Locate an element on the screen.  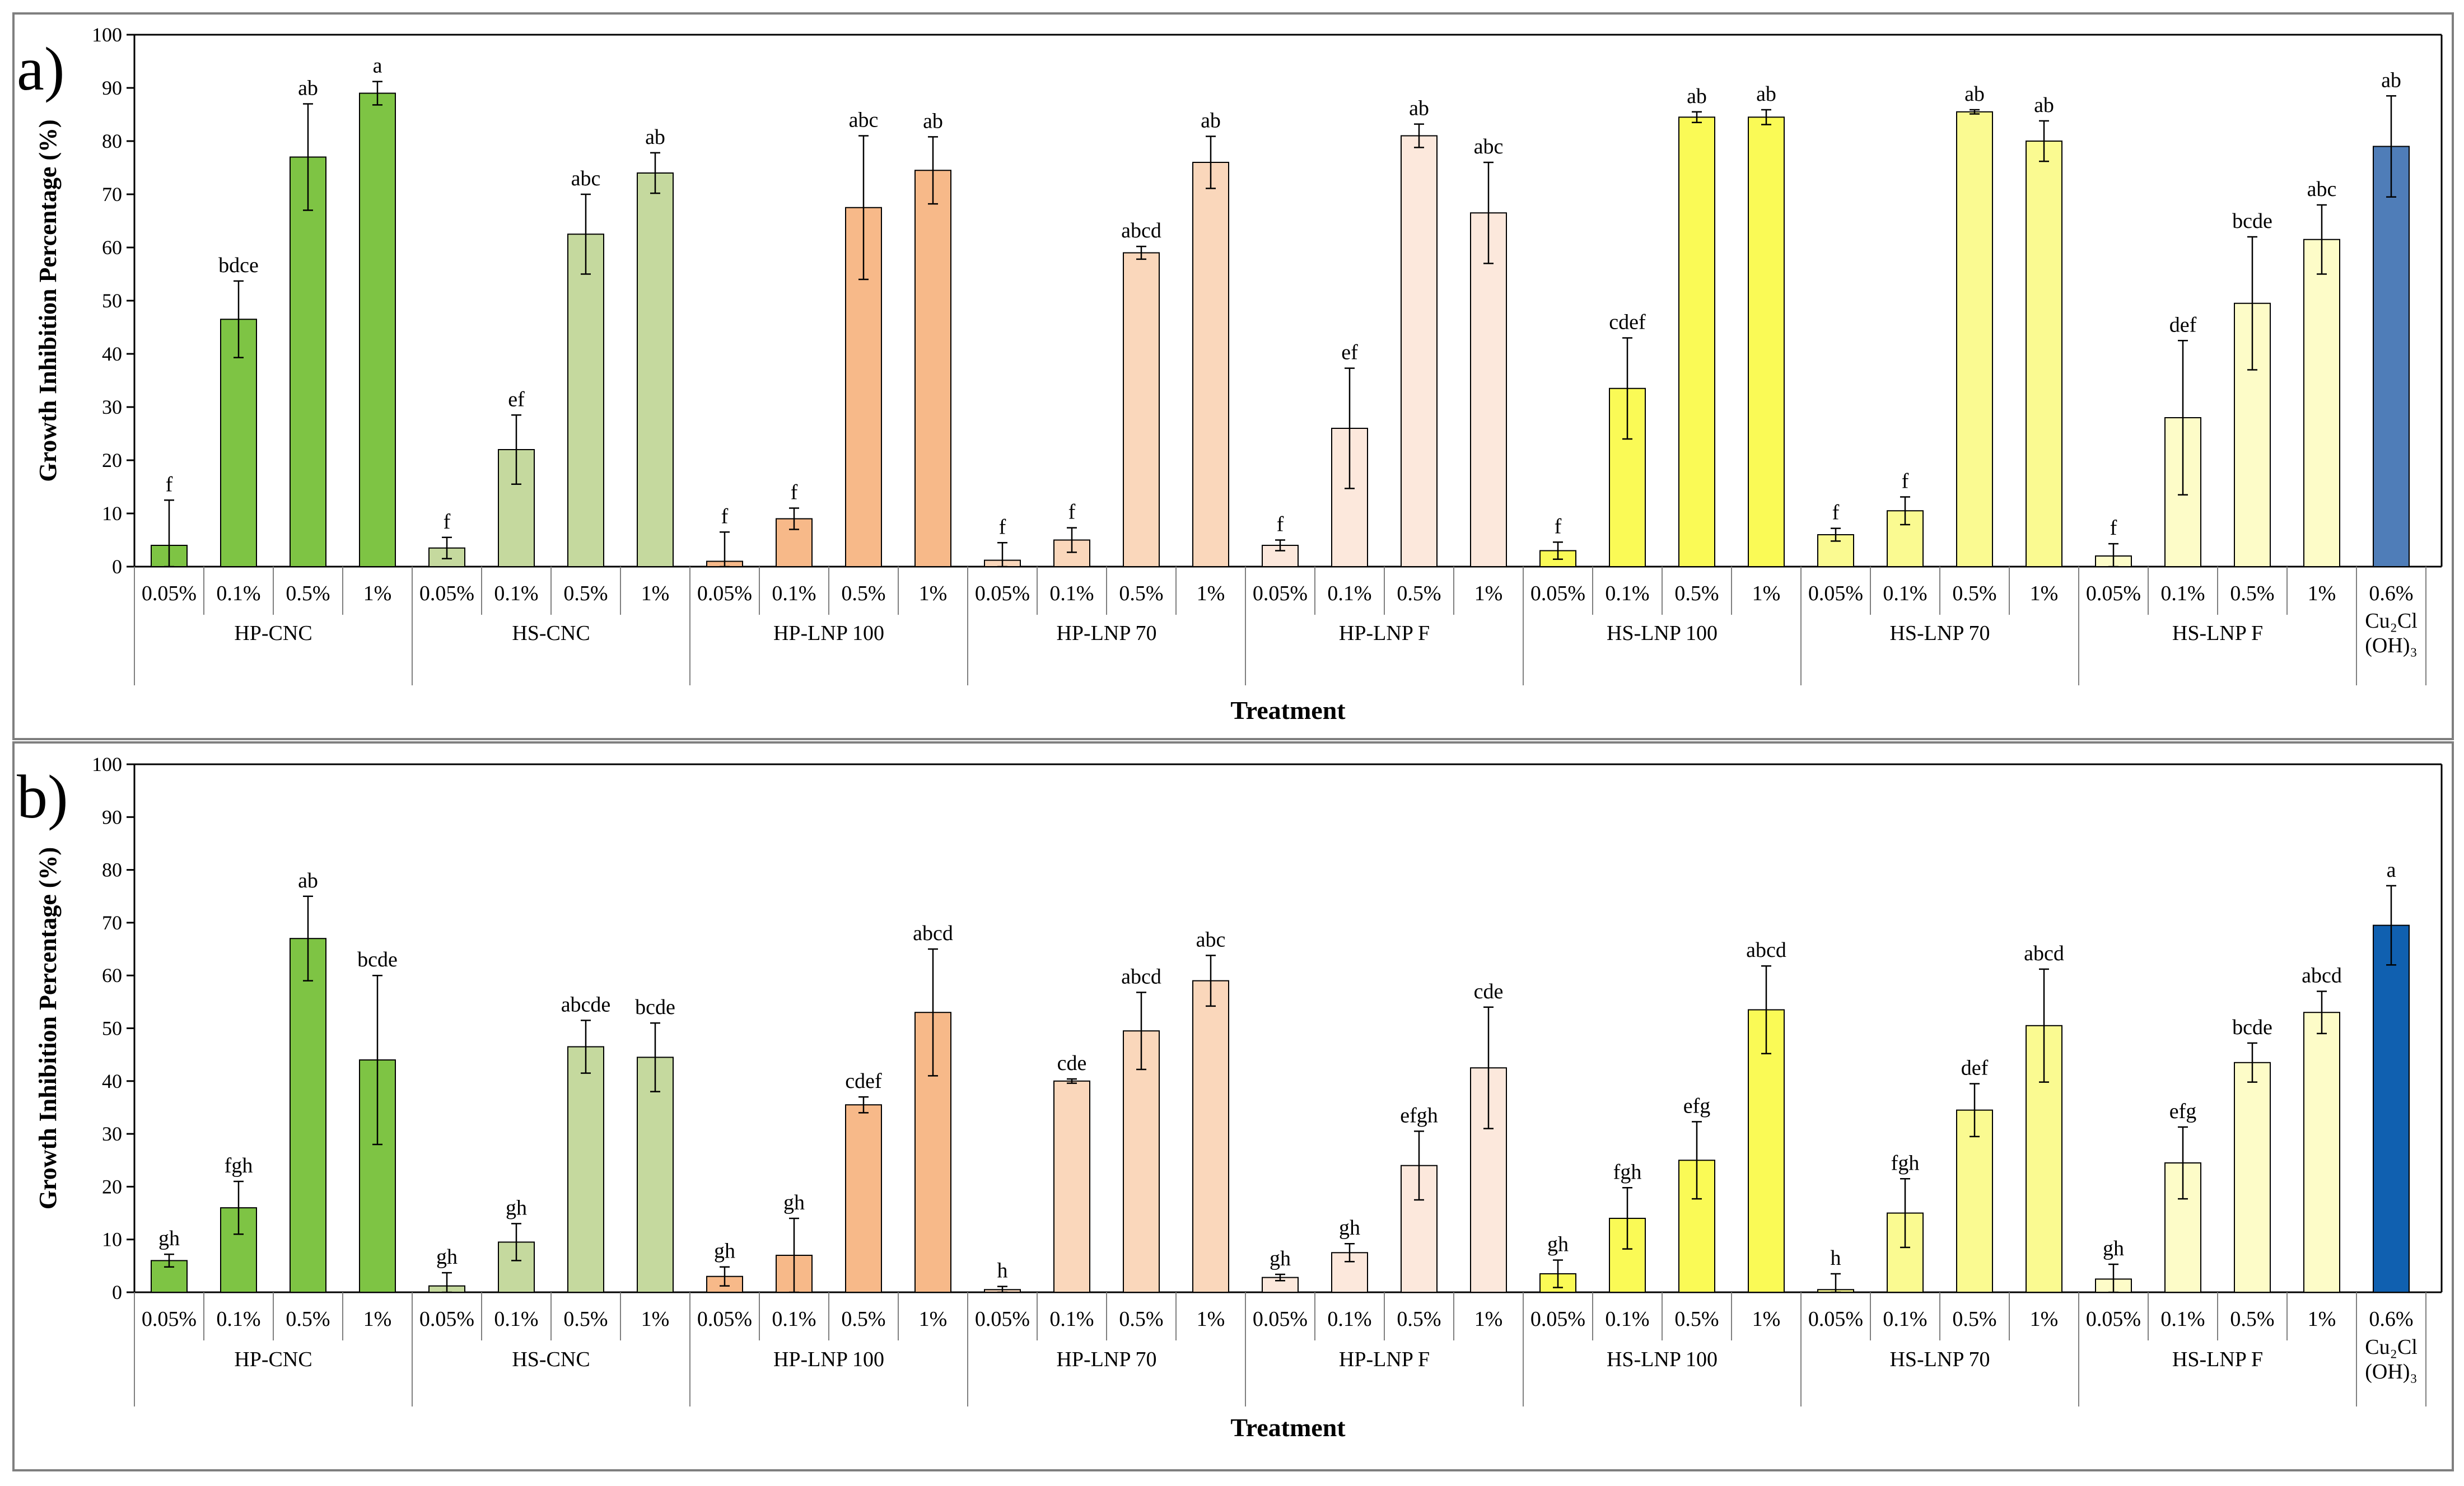
y-tick-label: 50 is located at coordinates (112, 301).